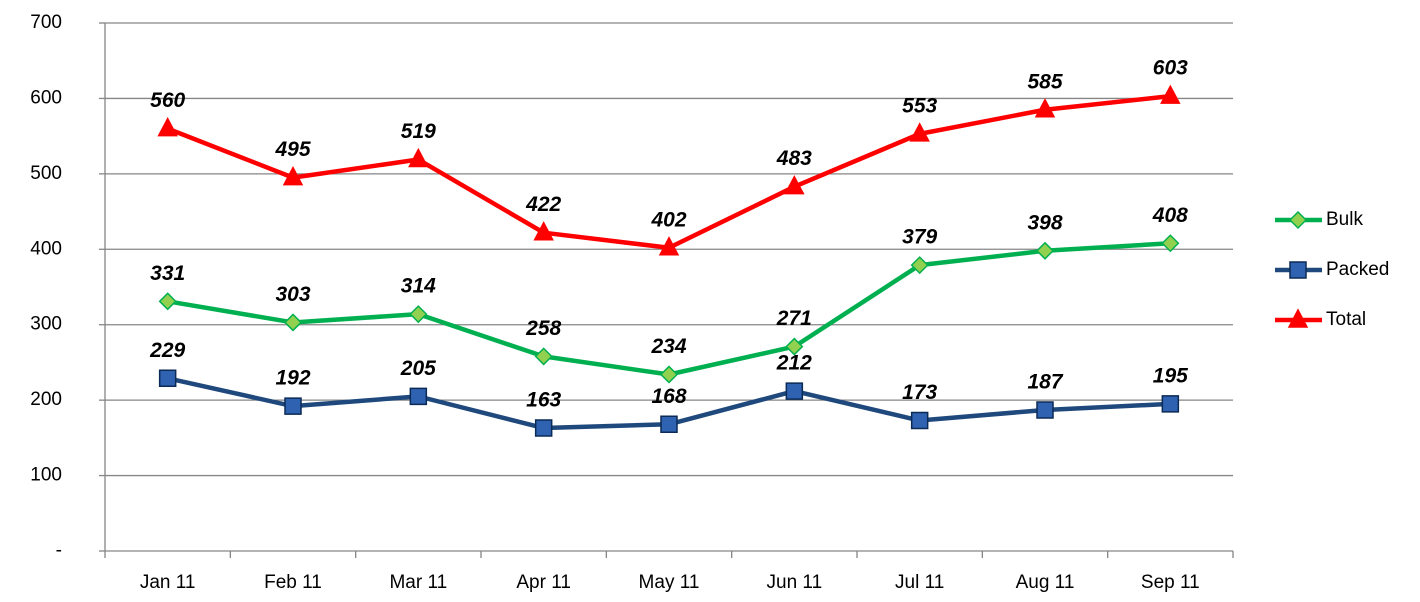 Image resolution: width=1420 pixels, height=602 pixels. Describe the element at coordinates (794, 158) in the screenshot. I see `data-label: 483` at that location.